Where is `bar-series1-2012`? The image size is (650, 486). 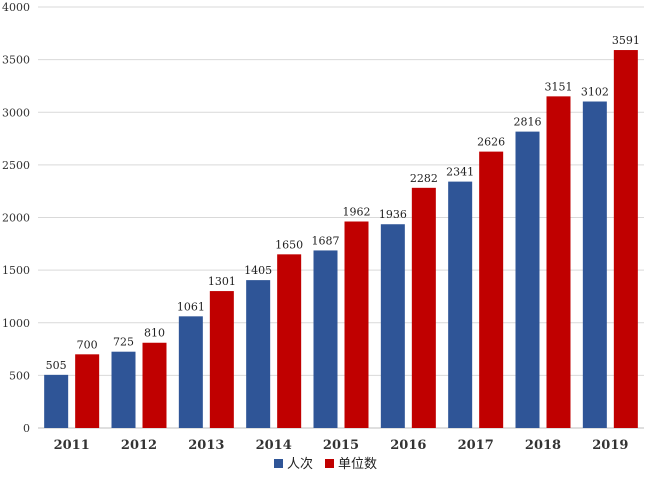 bar-series1-2012 is located at coordinates (123, 389).